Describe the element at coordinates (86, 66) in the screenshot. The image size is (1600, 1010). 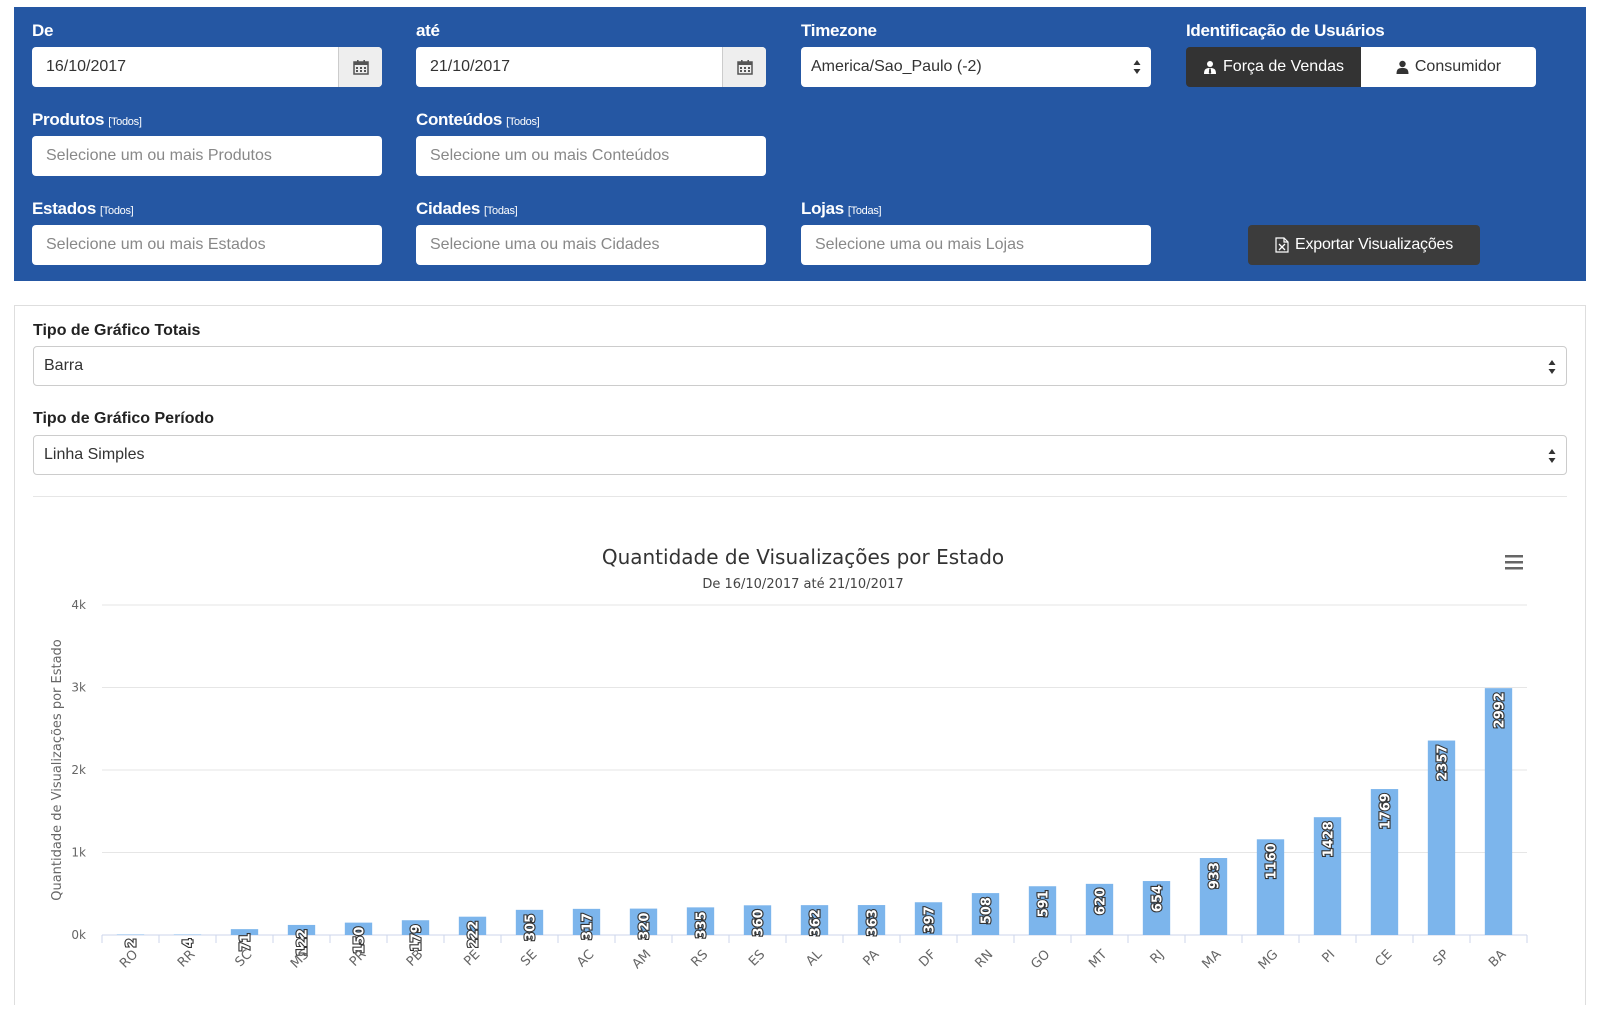
I see `date-from-value: 16/10/2017` at that location.